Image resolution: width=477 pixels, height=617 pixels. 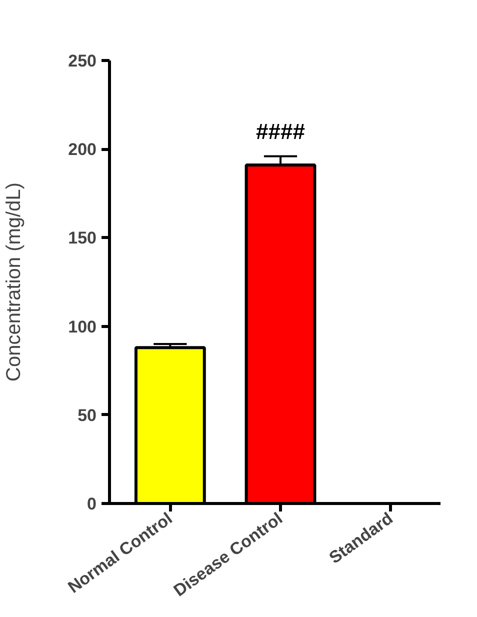 What do you see at coordinates (14, 282) in the screenshot?
I see `y-axis-title: Concentration (mg/dL)` at bounding box center [14, 282].